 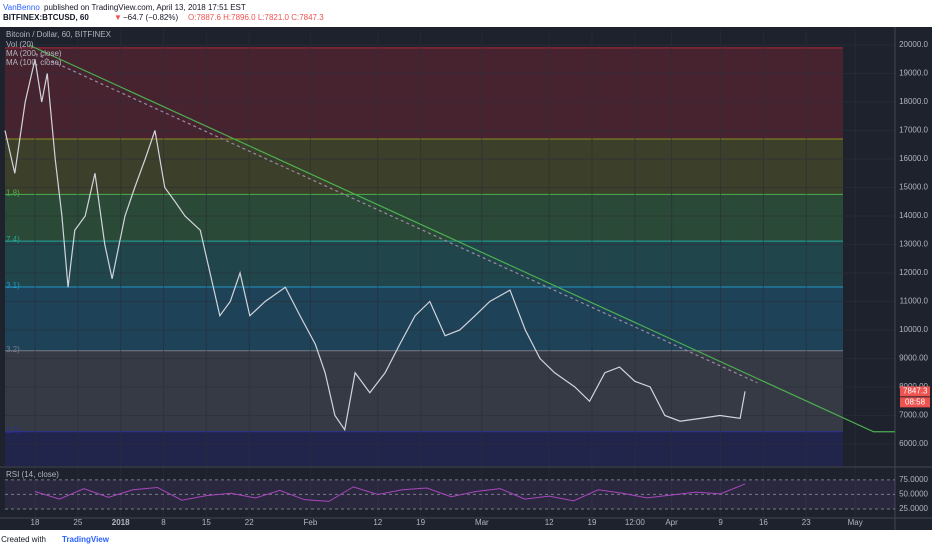 What do you see at coordinates (913, 187) in the screenshot?
I see `y-tick-label: 15000.0` at bounding box center [913, 187].